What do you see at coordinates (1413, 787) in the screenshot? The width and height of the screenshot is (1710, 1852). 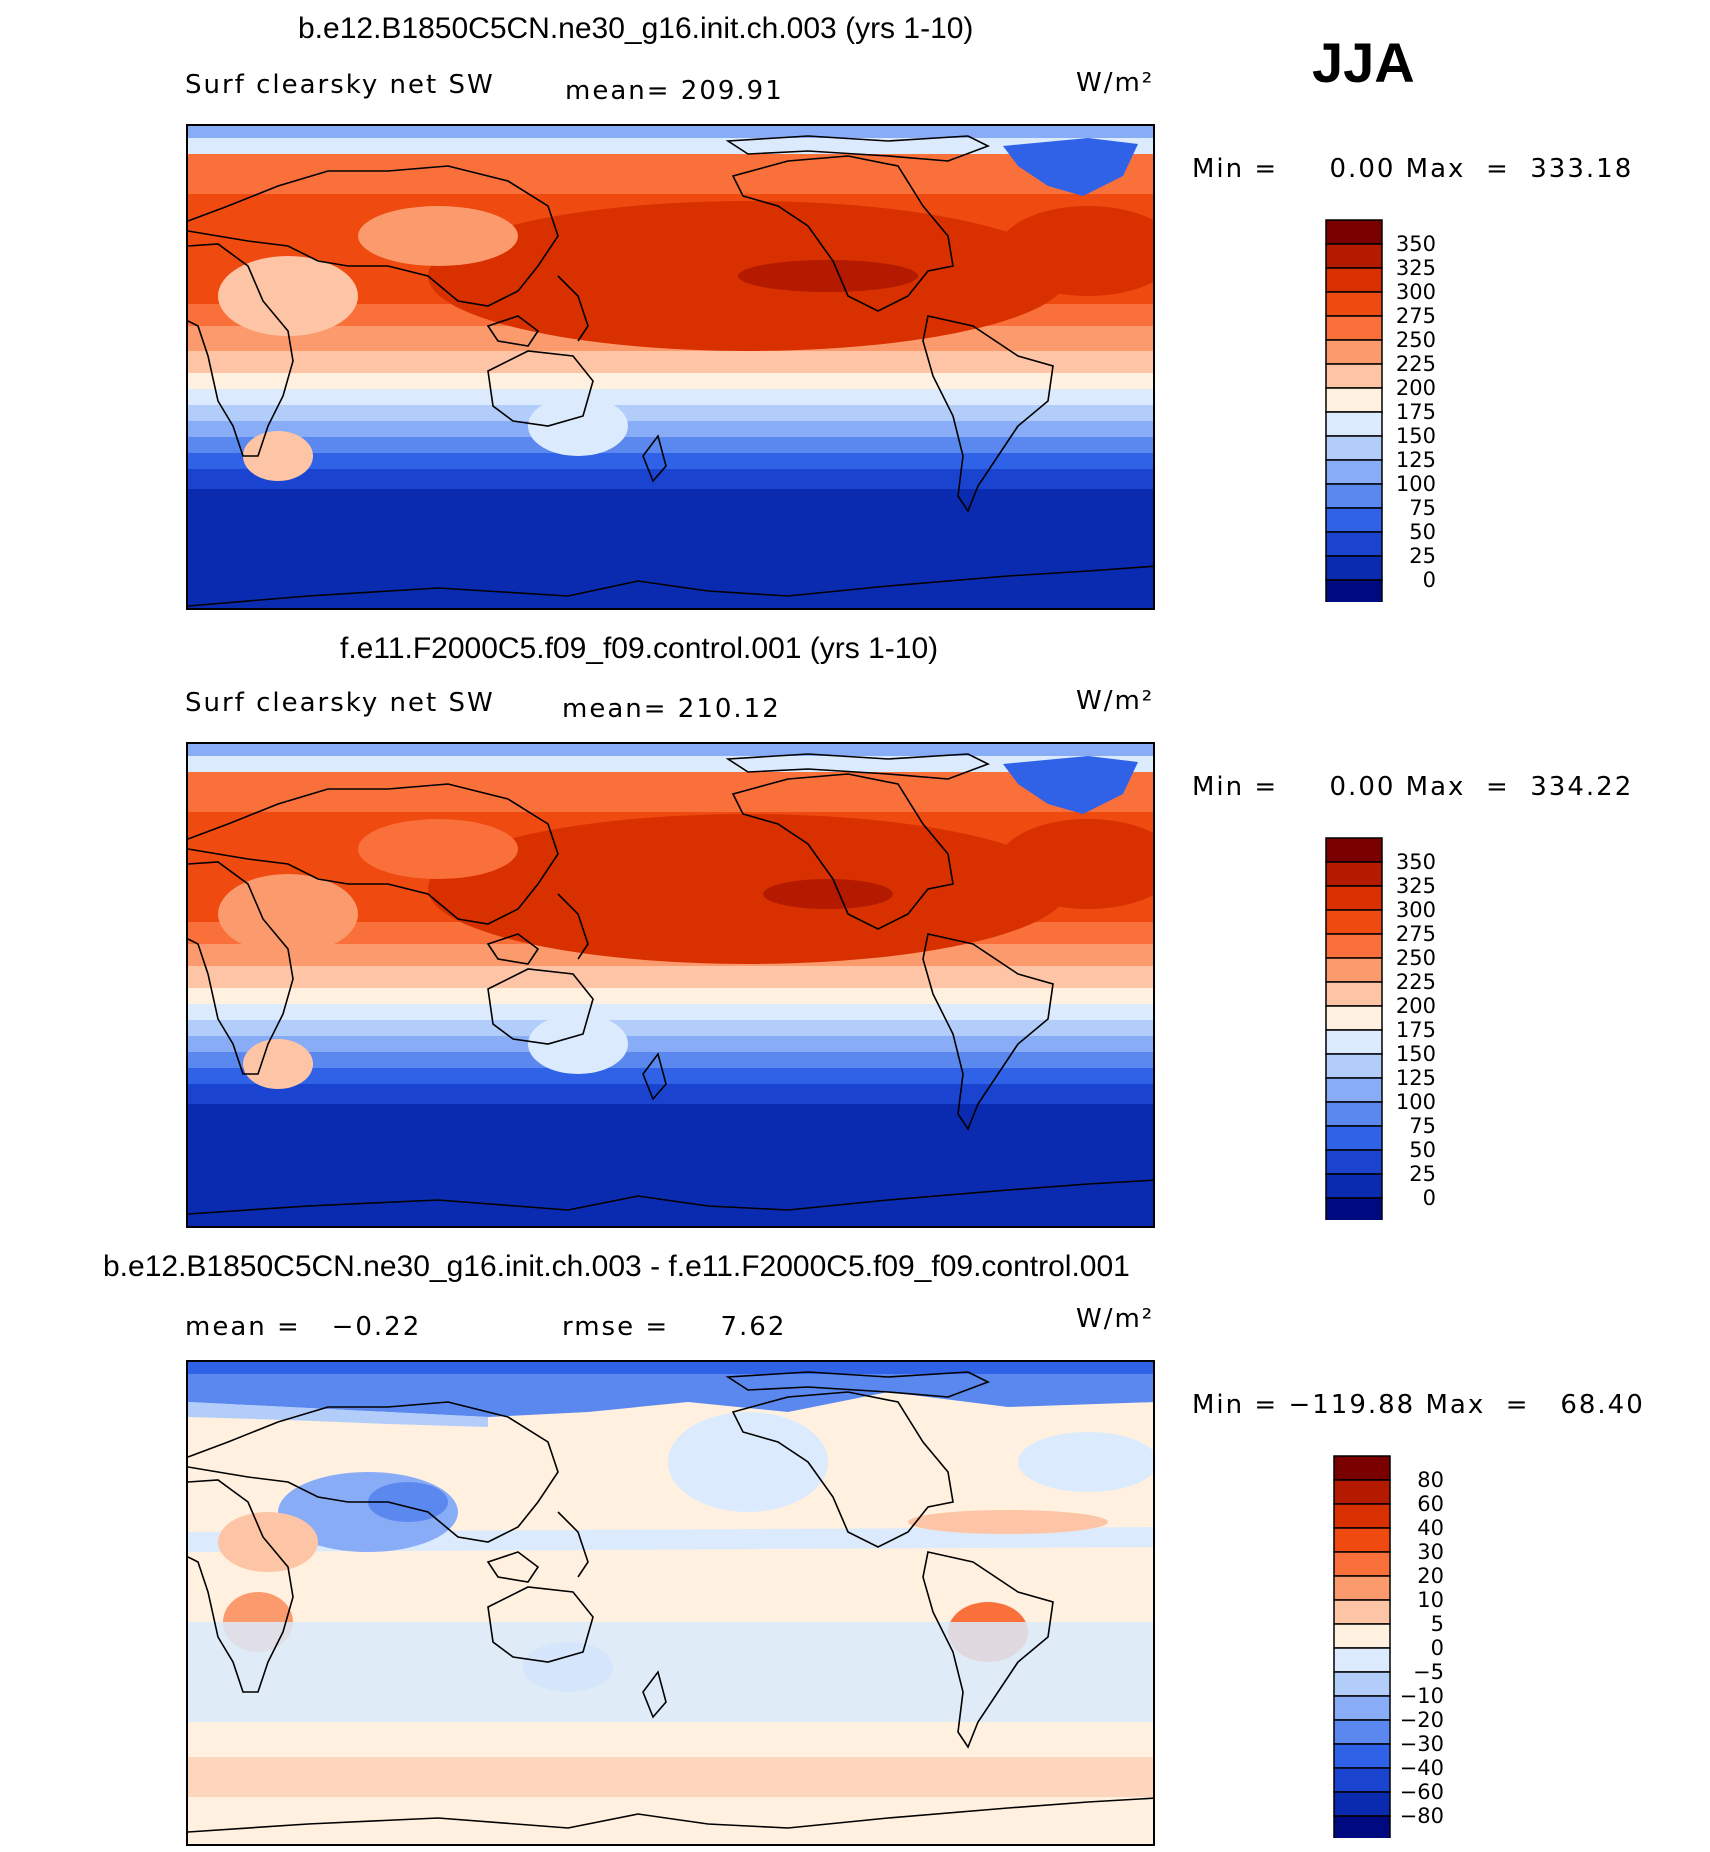 I see `panel-2-minmax: Min = 0.00 Max = 334.22` at bounding box center [1413, 787].